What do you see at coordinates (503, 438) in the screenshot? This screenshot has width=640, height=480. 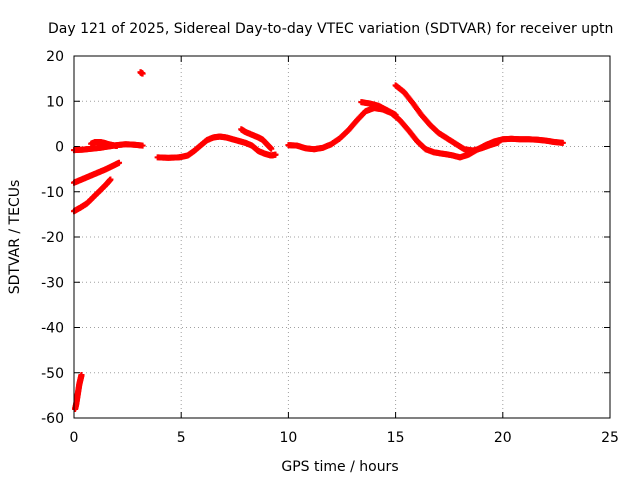 I see `x-tick-label: 20` at bounding box center [503, 438].